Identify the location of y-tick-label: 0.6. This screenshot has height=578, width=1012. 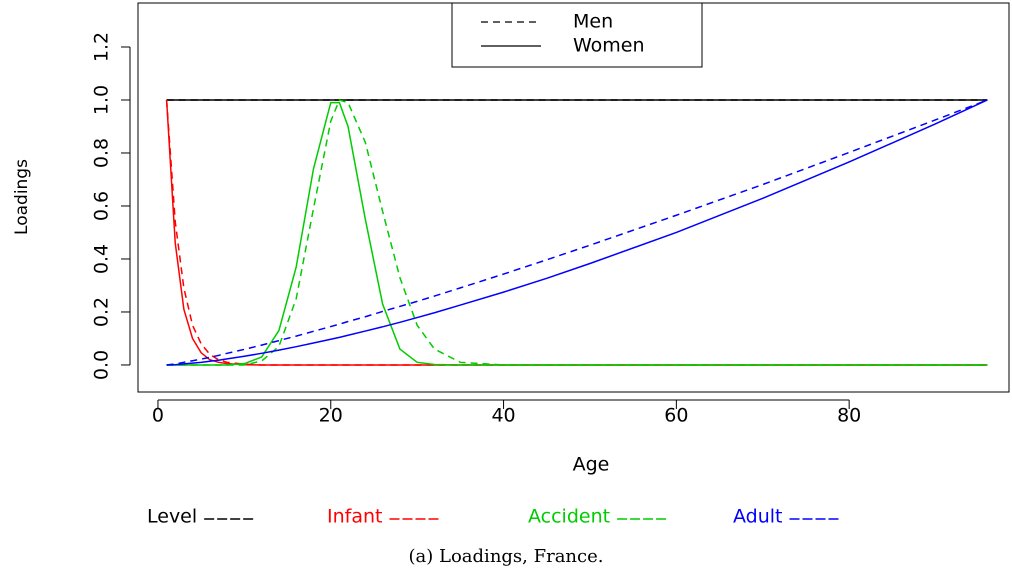
(102, 206).